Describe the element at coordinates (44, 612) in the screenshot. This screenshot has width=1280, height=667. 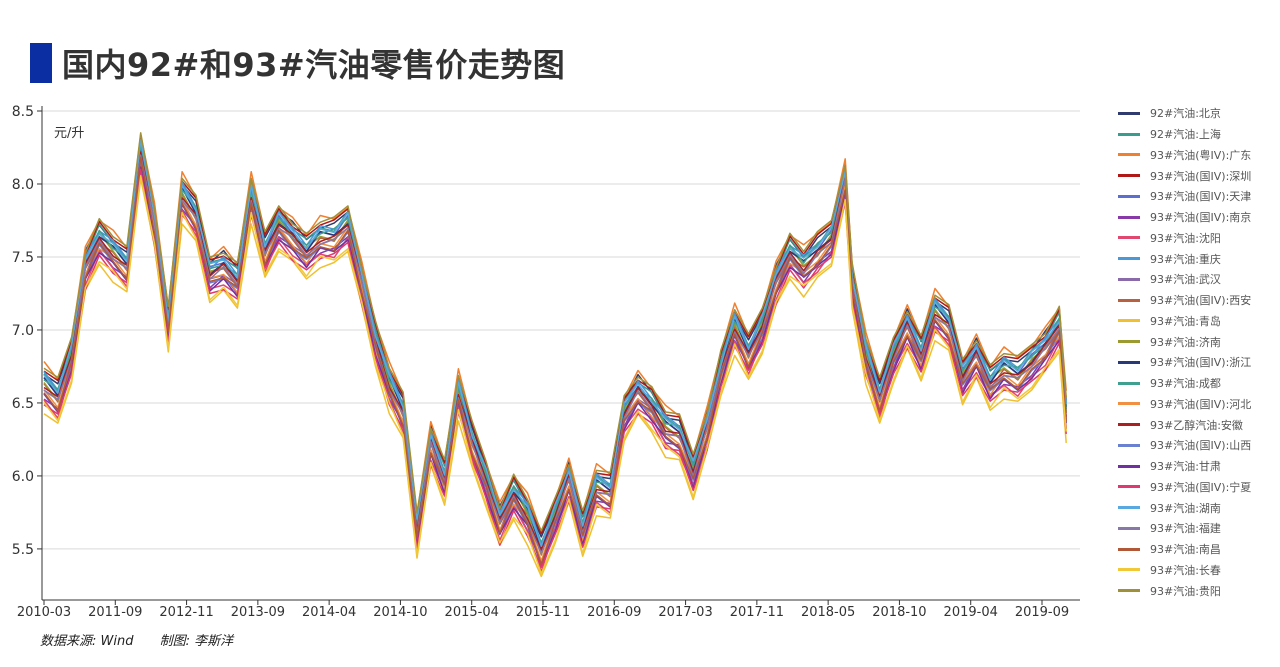
I see `x-tick-label: 2010-03` at that location.